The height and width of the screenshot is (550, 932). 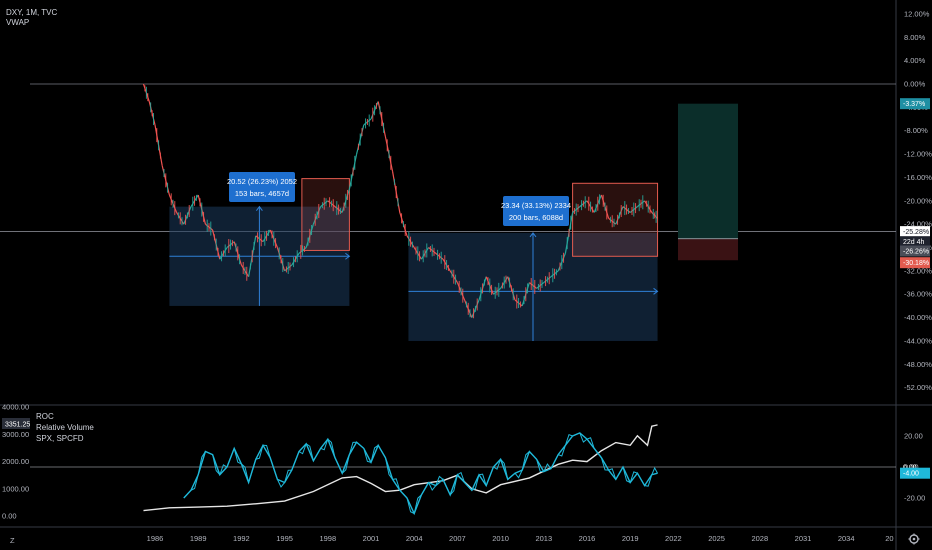 I want to click on long-position-target, so click(x=708, y=171).